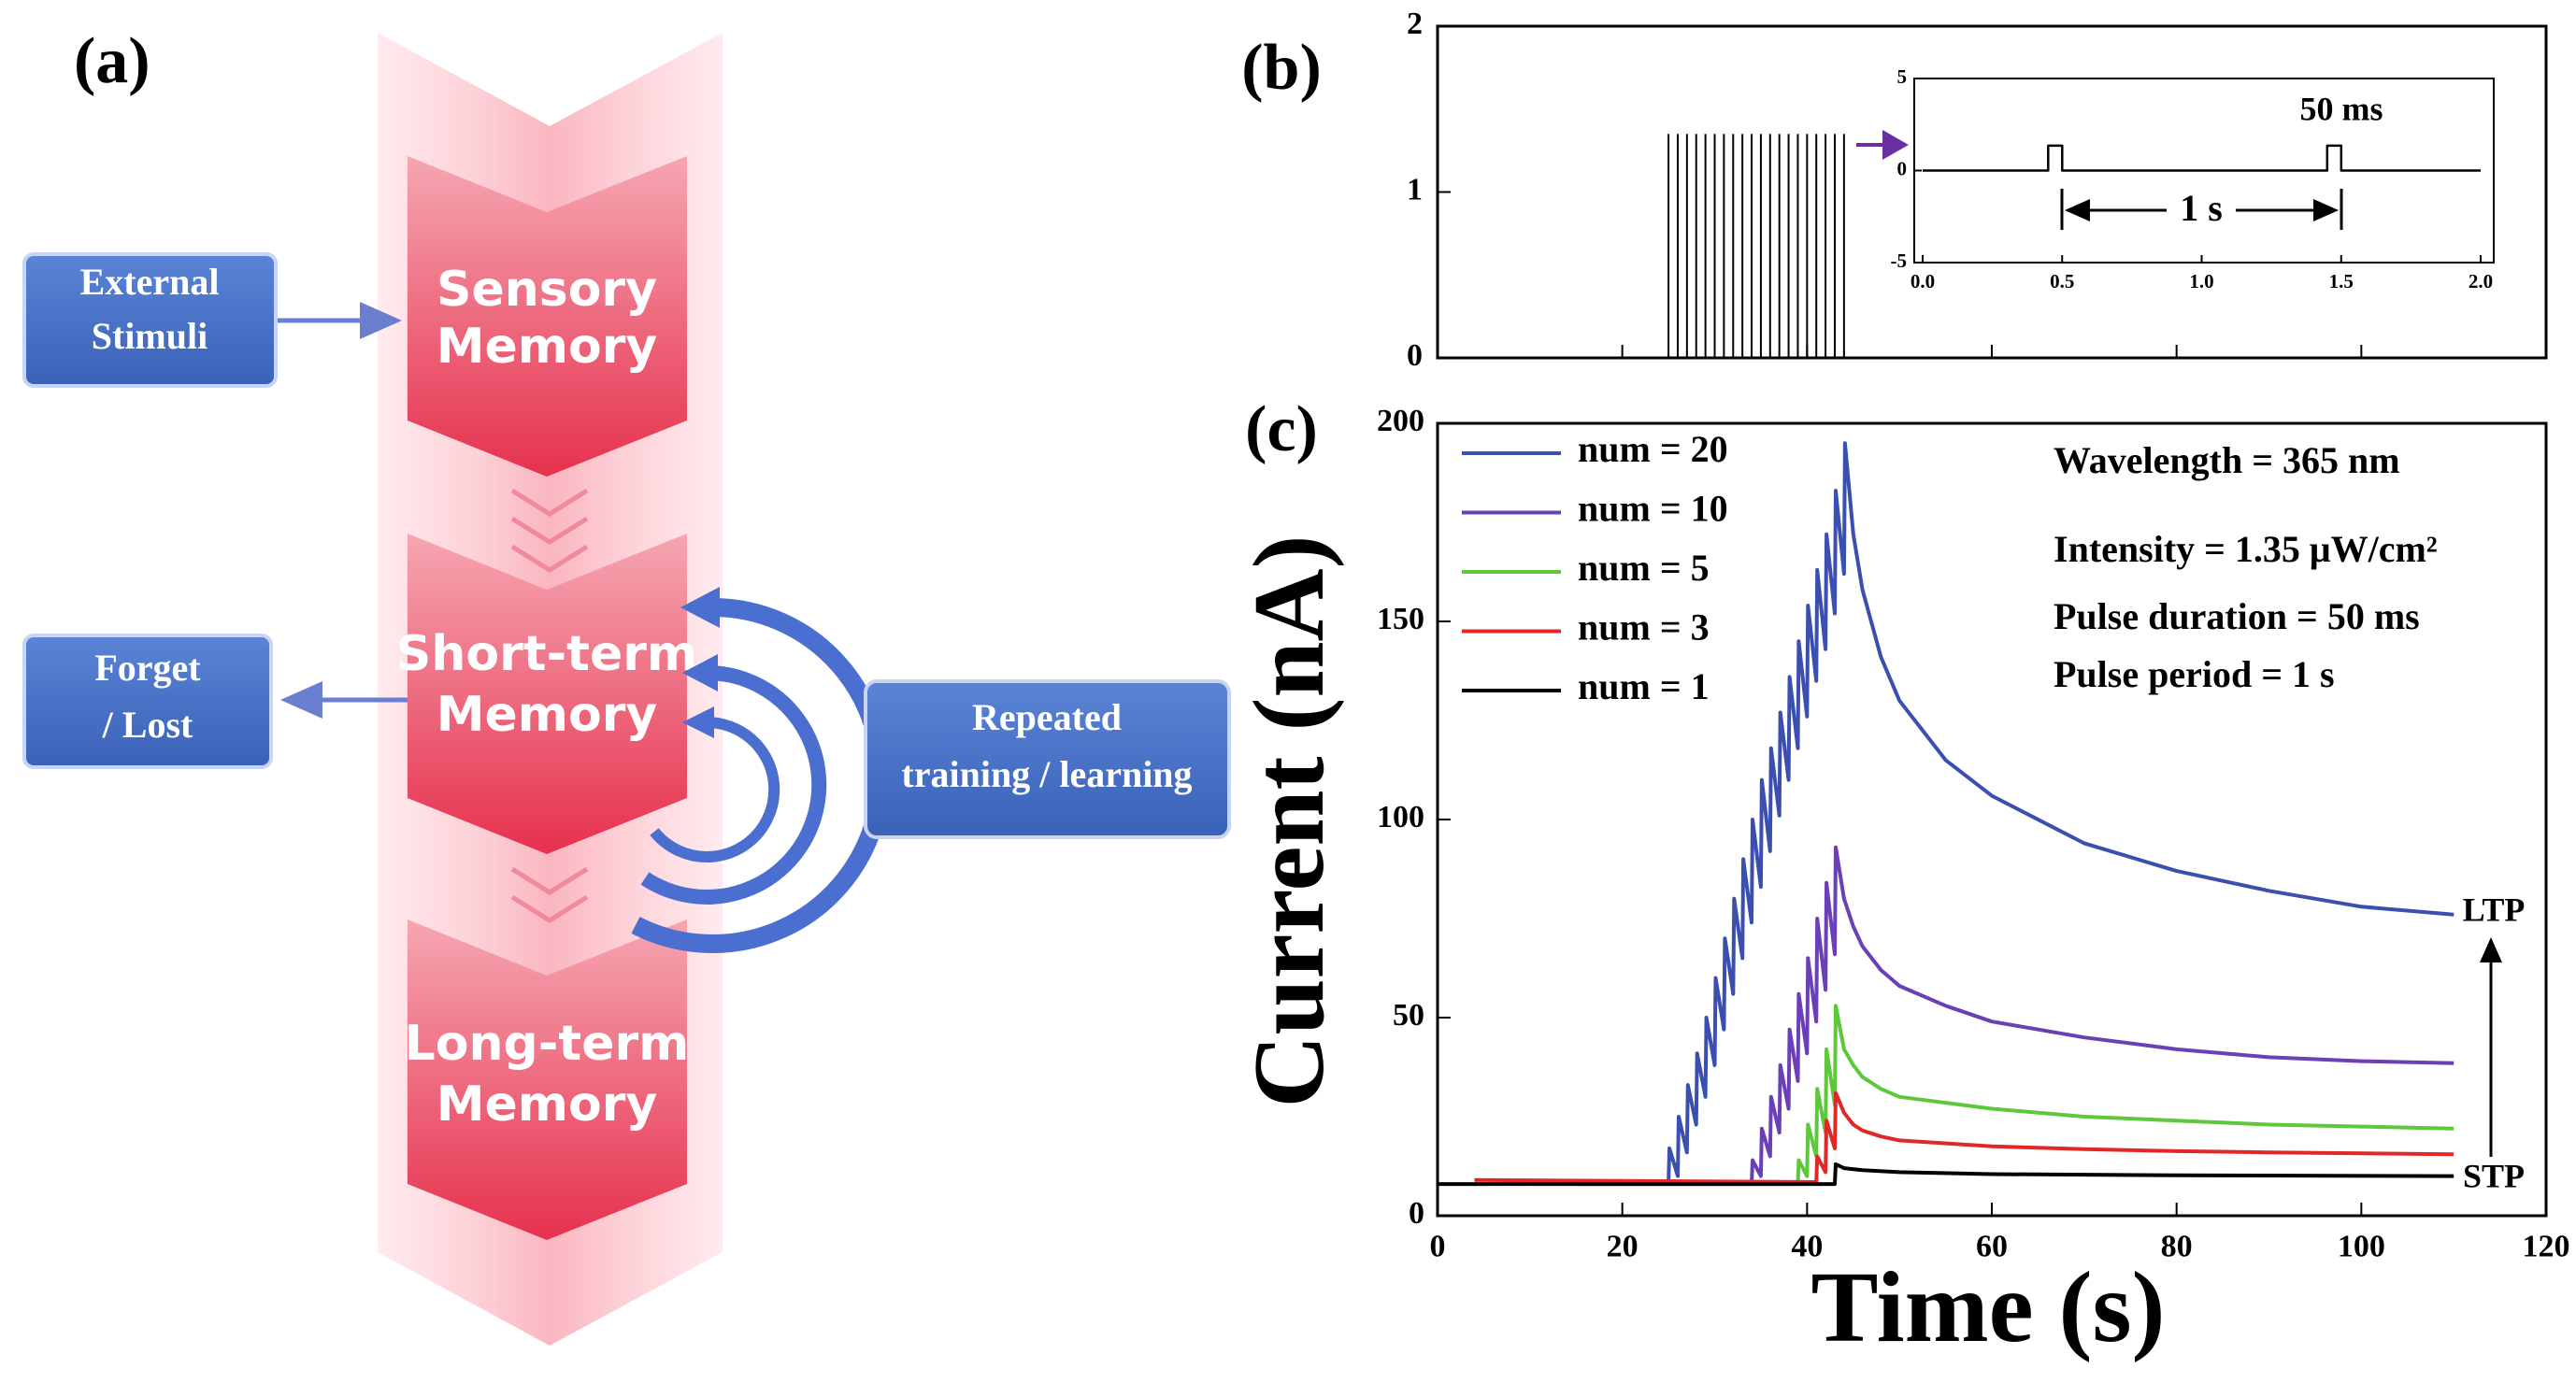 The height and width of the screenshot is (1397, 2576). Describe the element at coordinates (2546, 1246) in the screenshot. I see `x-tick-label: 120` at that location.